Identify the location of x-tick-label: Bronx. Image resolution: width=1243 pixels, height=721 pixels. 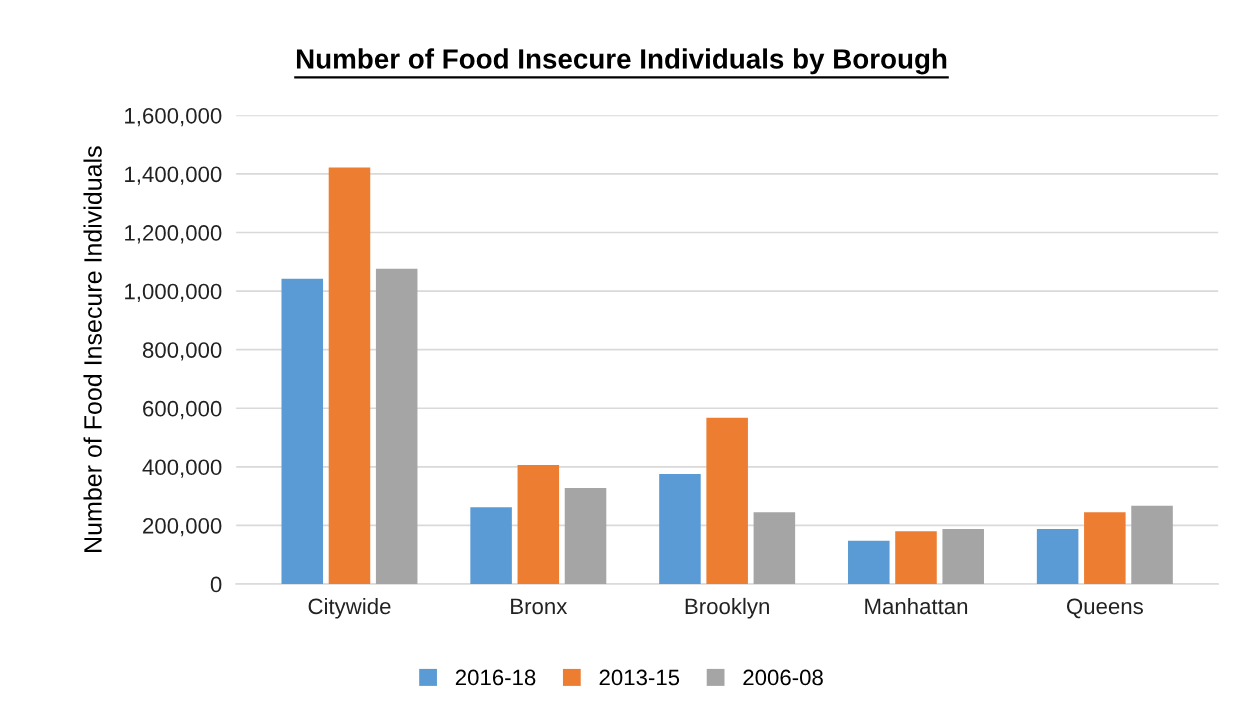
(539, 606).